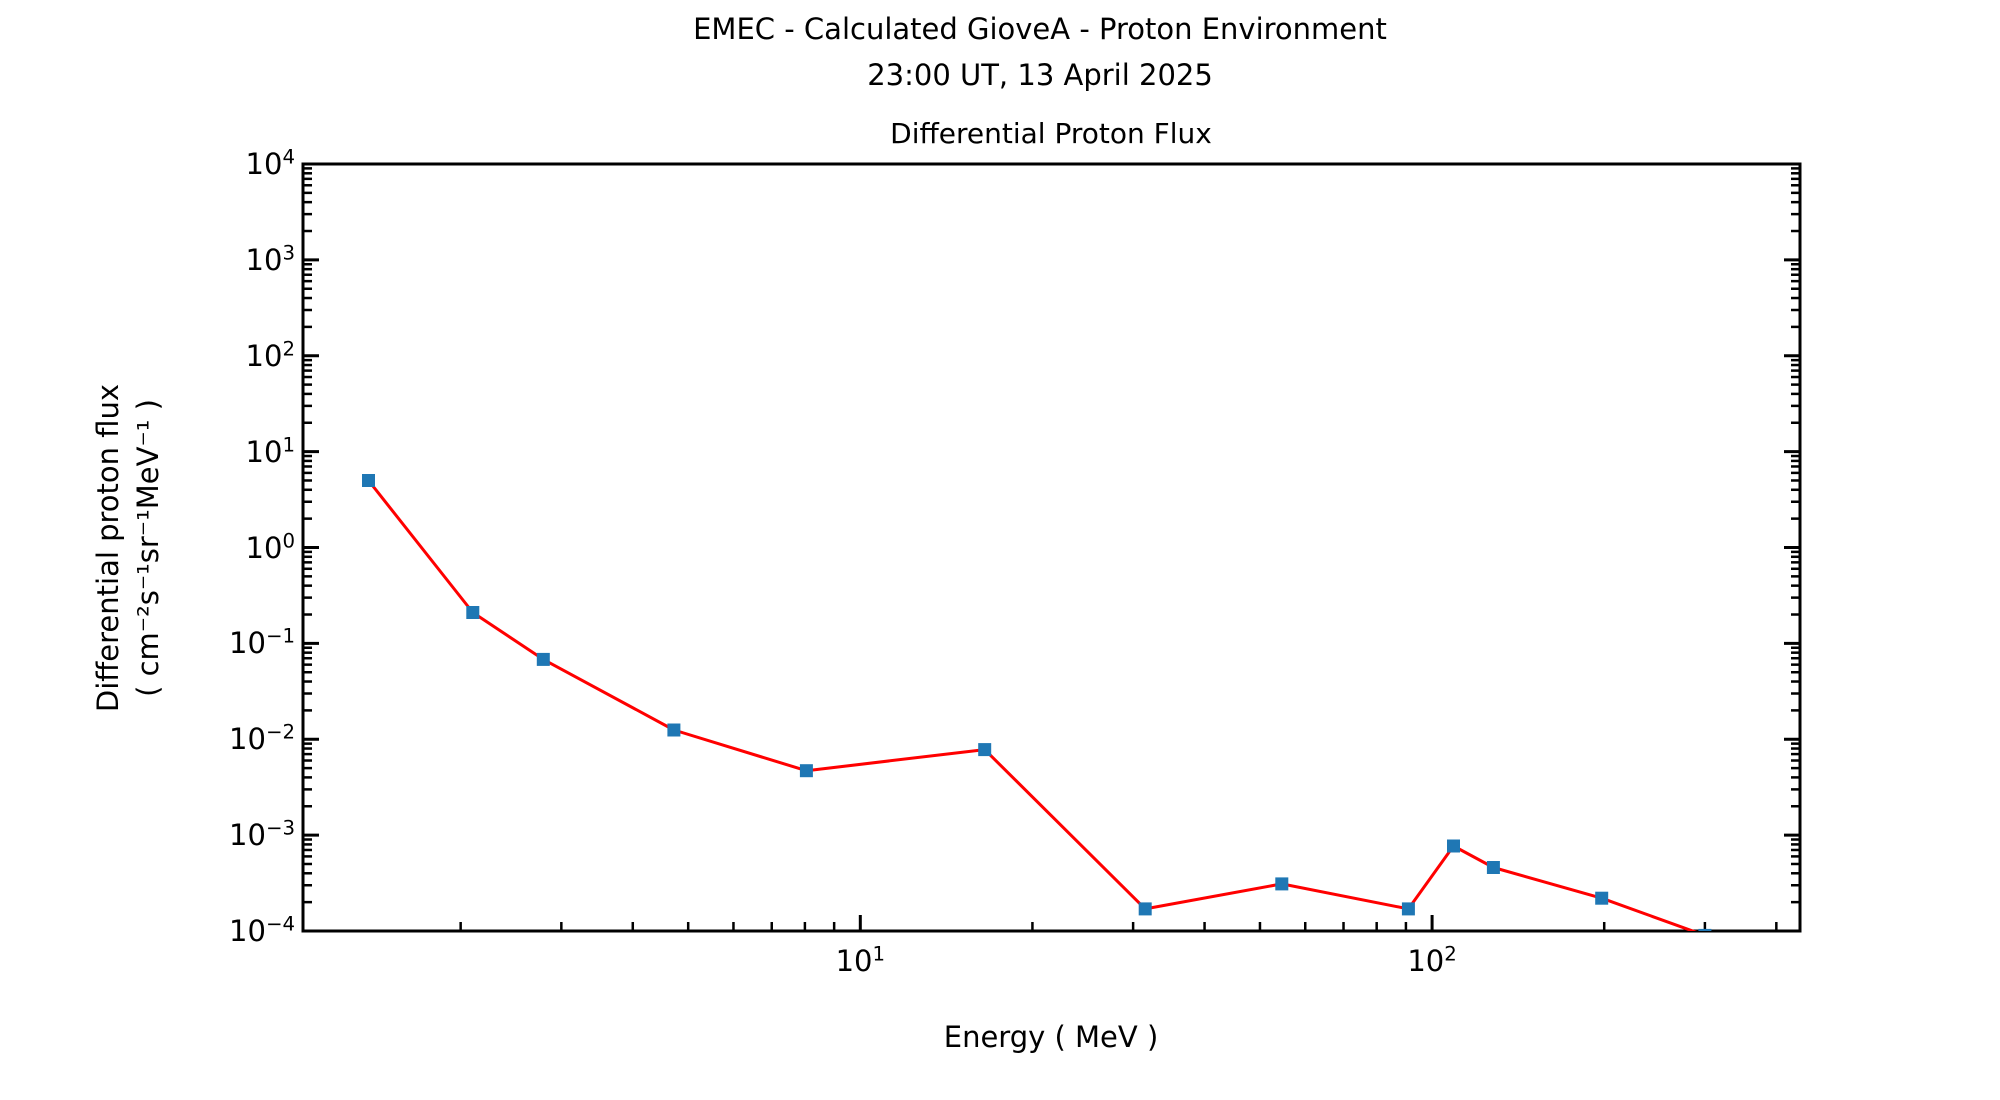 The width and height of the screenshot is (2000, 1100). What do you see at coordinates (270, 163) in the screenshot?
I see `y-tick-label: 10⁴` at bounding box center [270, 163].